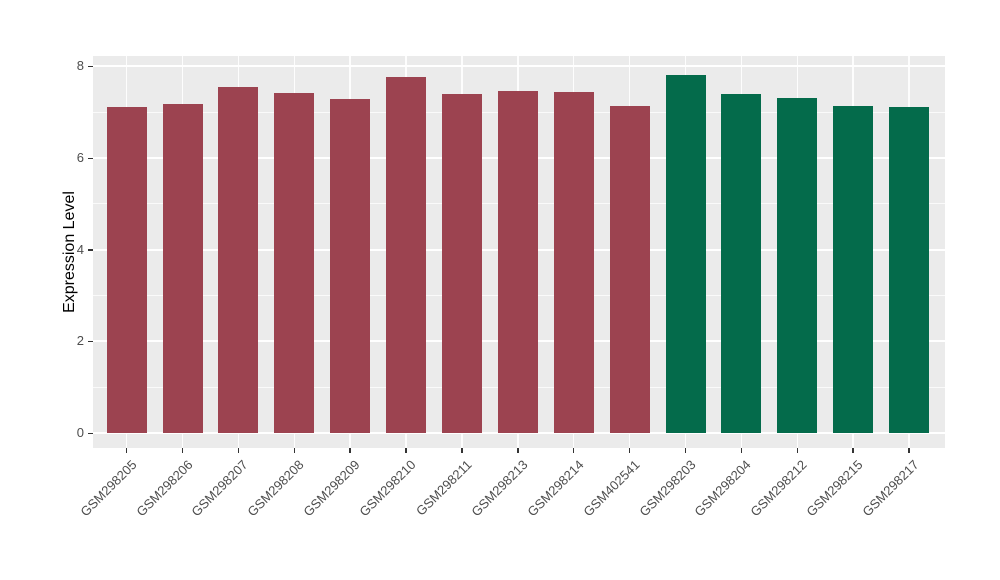 The height and width of the screenshot is (580, 1000). I want to click on bar-GSM298215, so click(853, 269).